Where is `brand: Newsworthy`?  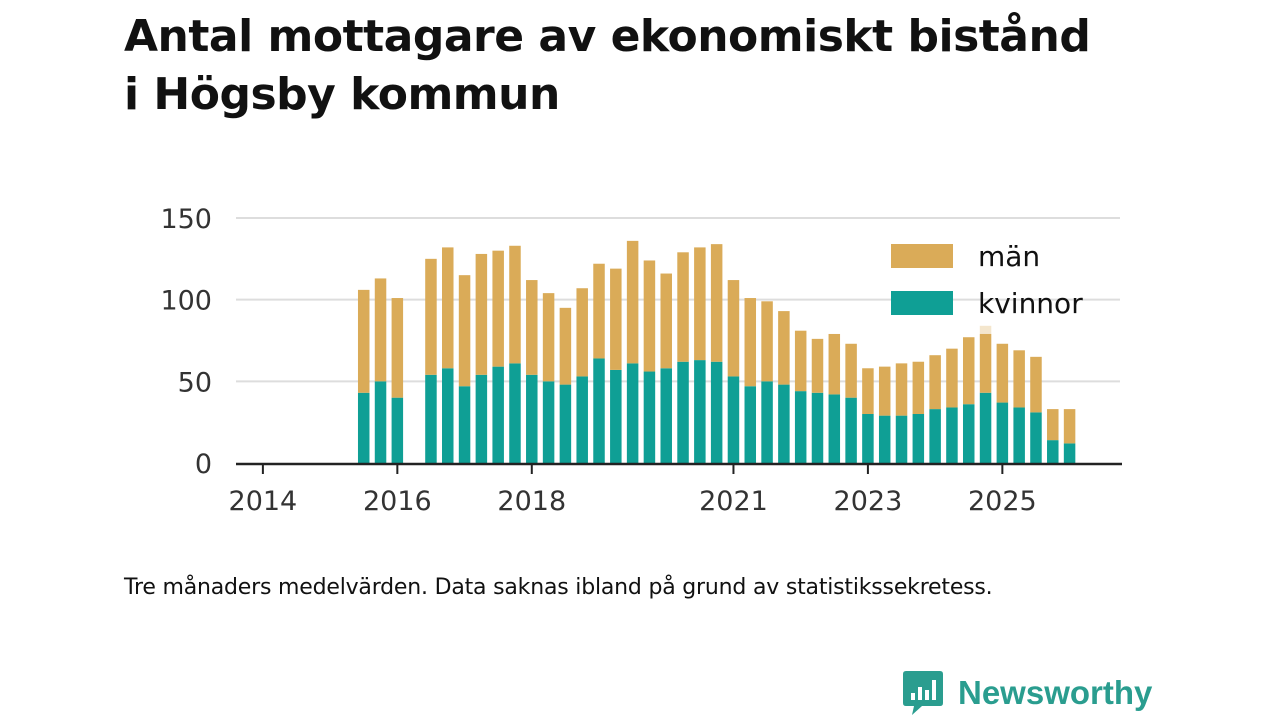 brand: Newsworthy is located at coordinates (1027, 693).